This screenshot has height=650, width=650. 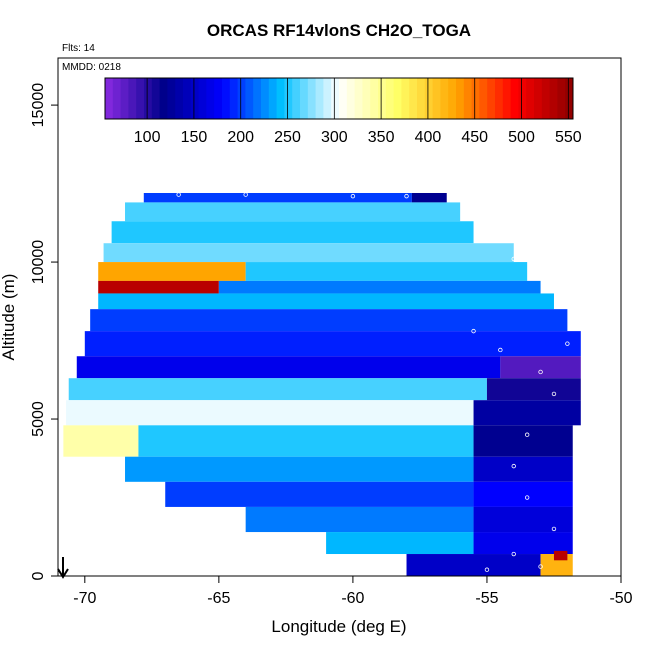 What do you see at coordinates (240, 137) in the screenshot?
I see `colorbar-tick-label: 200` at bounding box center [240, 137].